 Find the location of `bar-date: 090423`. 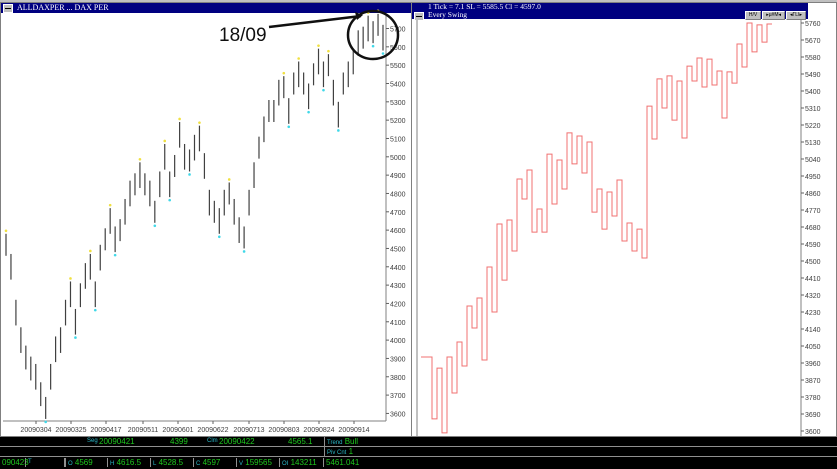

bar-date: 090423 is located at coordinates (15, 462).